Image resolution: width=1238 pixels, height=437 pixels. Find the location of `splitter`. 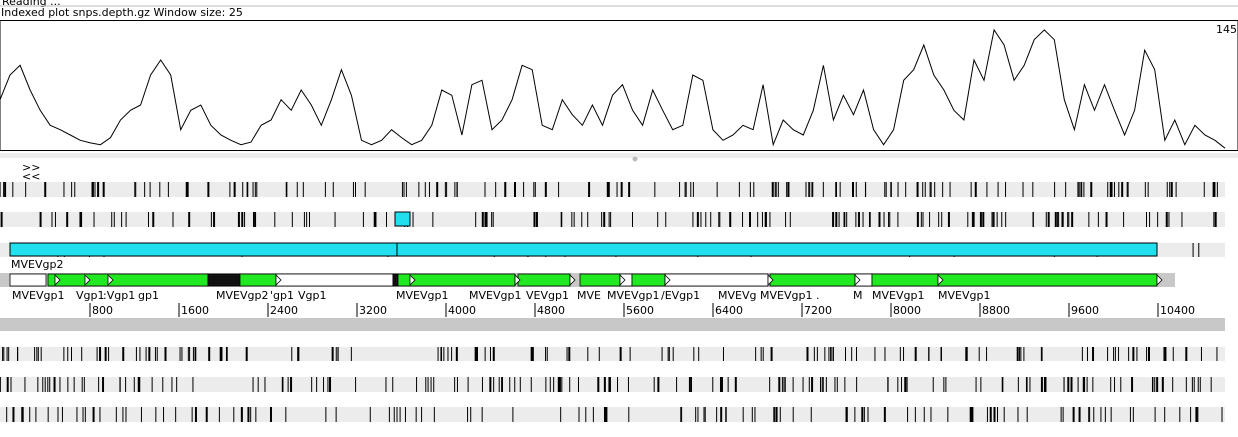

splitter is located at coordinates (619, 155).